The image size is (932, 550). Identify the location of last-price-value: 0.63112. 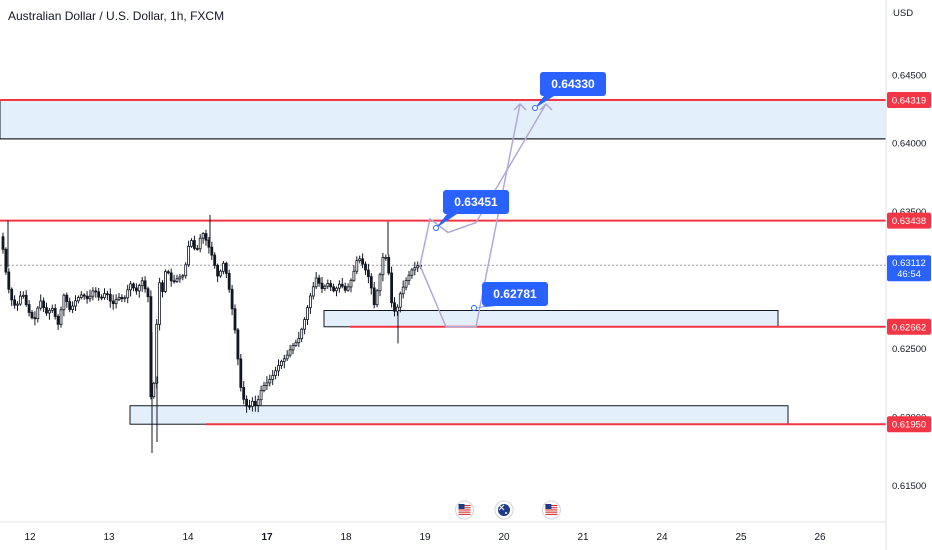
(909, 263).